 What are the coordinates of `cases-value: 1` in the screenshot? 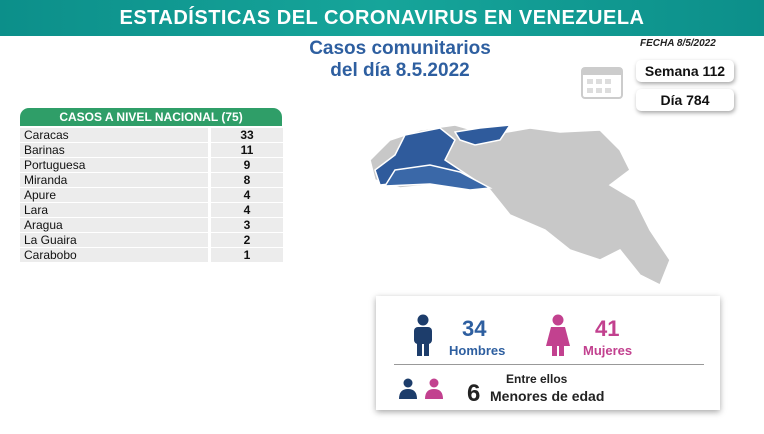 It's located at (245, 255).